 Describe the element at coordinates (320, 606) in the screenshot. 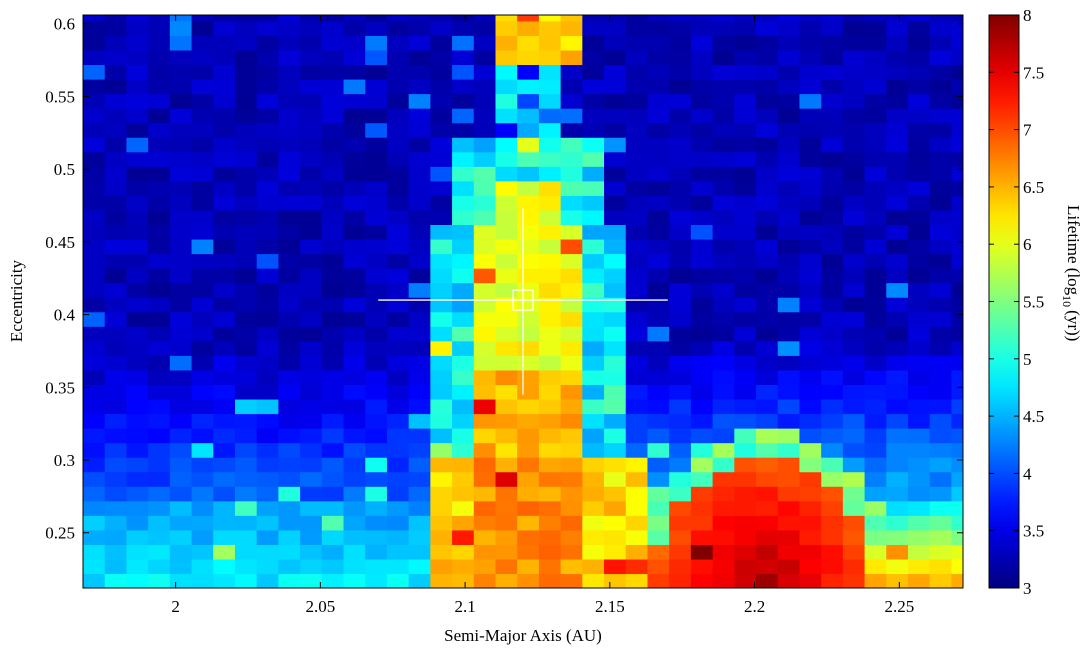

I see `x-tick-label: 2.05` at that location.